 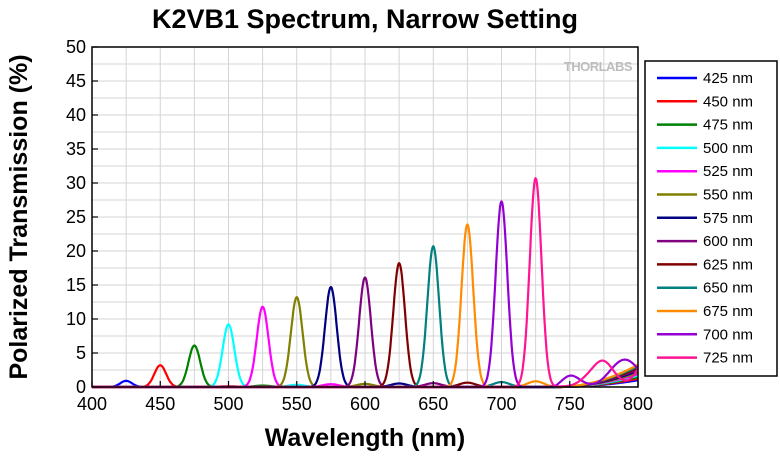 What do you see at coordinates (598, 66) in the screenshot?
I see `thorlabs-watermark: THORLABS` at bounding box center [598, 66].